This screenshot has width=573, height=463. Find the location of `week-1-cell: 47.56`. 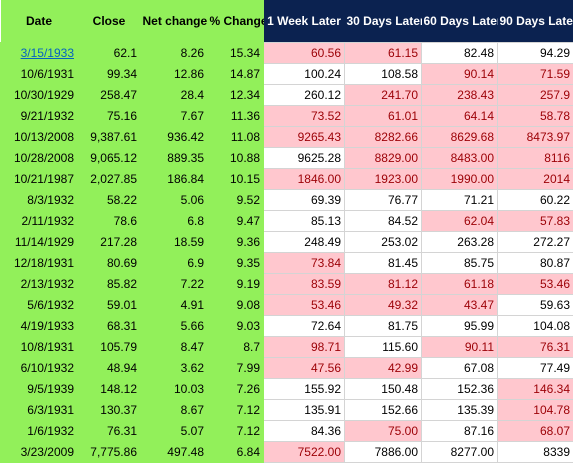

week-1-cell: 47.56 is located at coordinates (304, 367).